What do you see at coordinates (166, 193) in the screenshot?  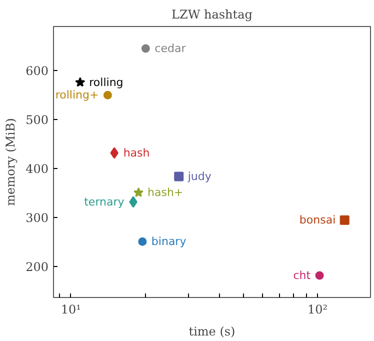 I see `series-label: hash+` at bounding box center [166, 193].